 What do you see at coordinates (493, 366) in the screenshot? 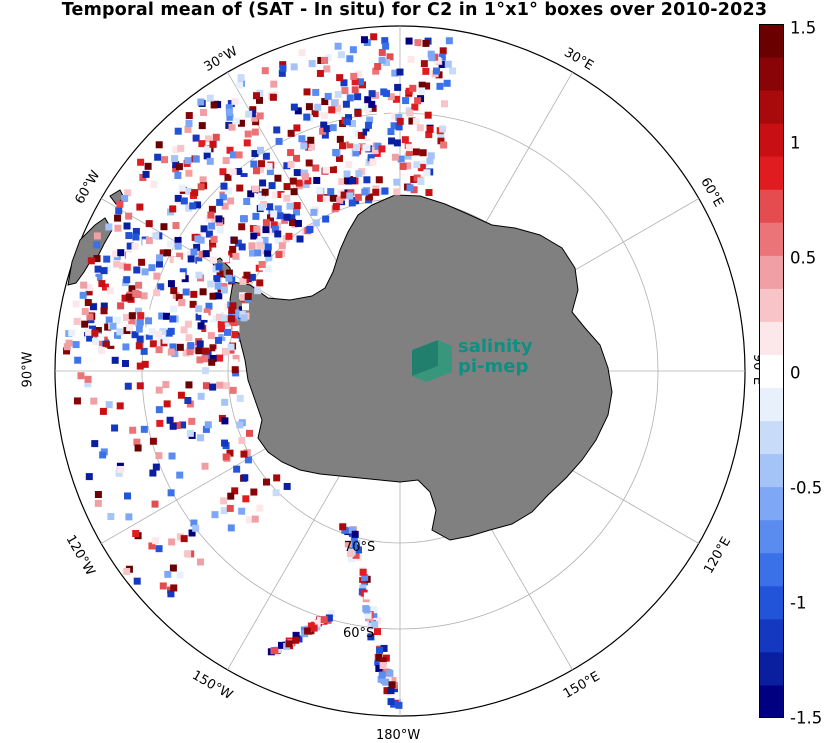
I see `logo-text-pi-mep: pi-mep` at bounding box center [493, 366].